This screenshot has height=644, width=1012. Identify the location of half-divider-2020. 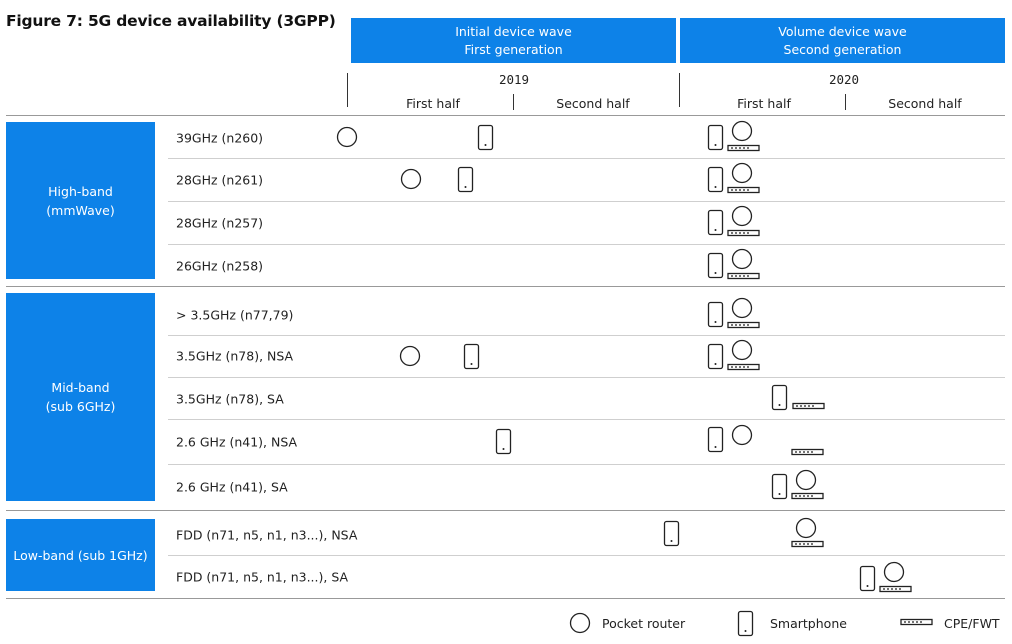
(845, 102).